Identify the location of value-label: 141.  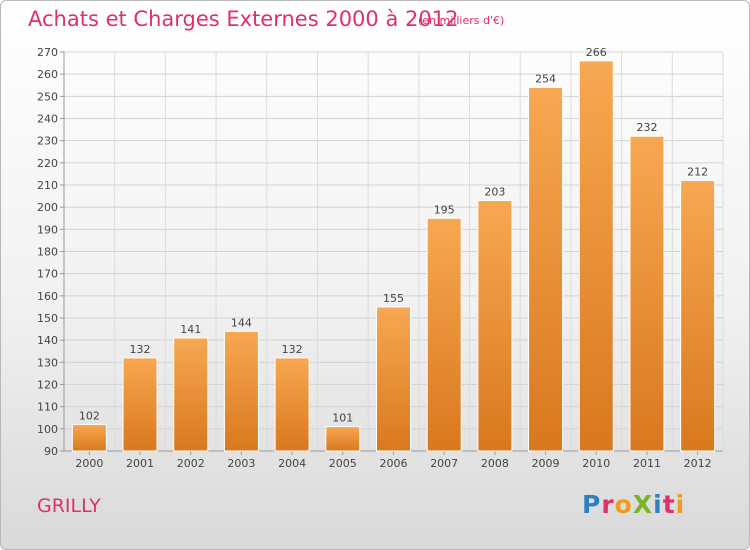
(190, 329).